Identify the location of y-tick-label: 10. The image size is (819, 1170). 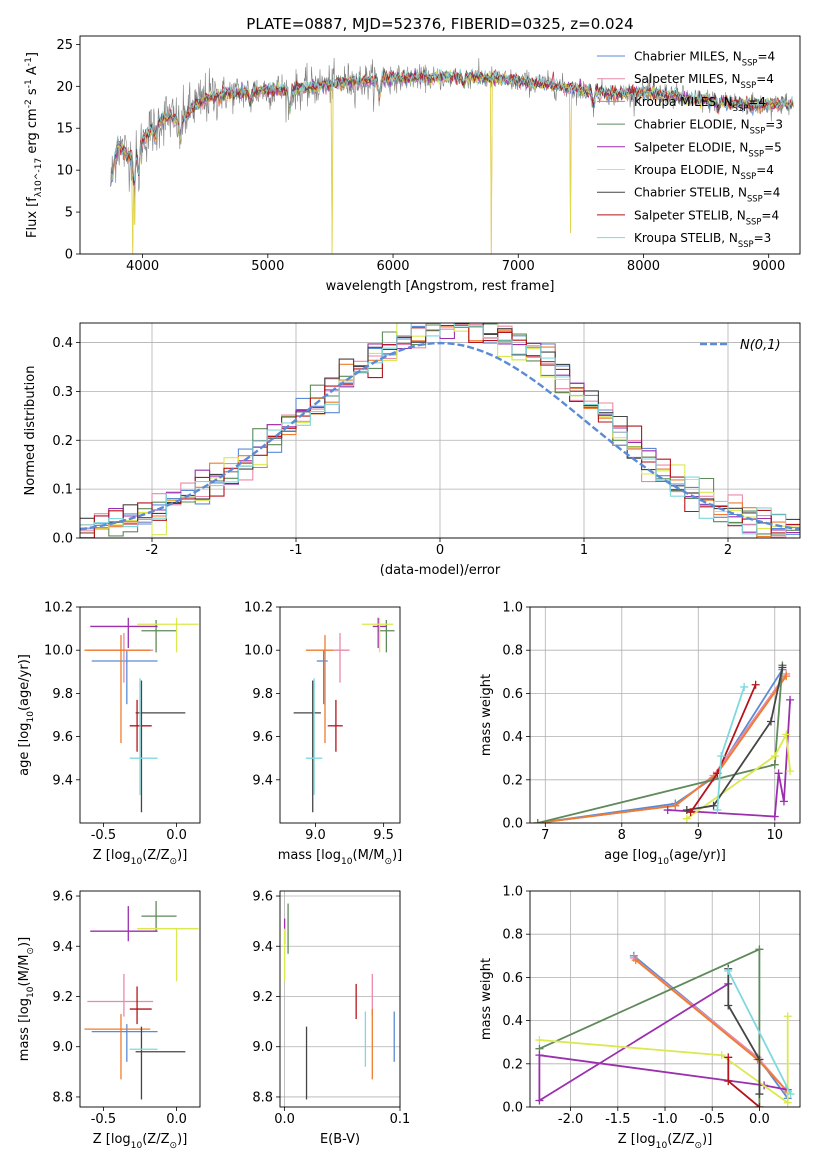
(64, 171).